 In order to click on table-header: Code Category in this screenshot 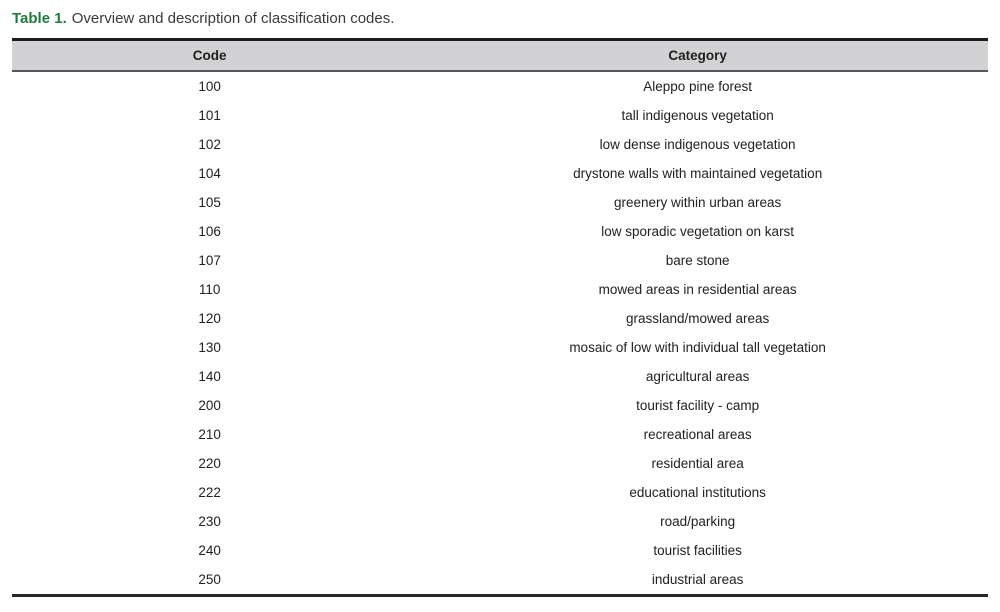, I will do `click(500, 55)`.